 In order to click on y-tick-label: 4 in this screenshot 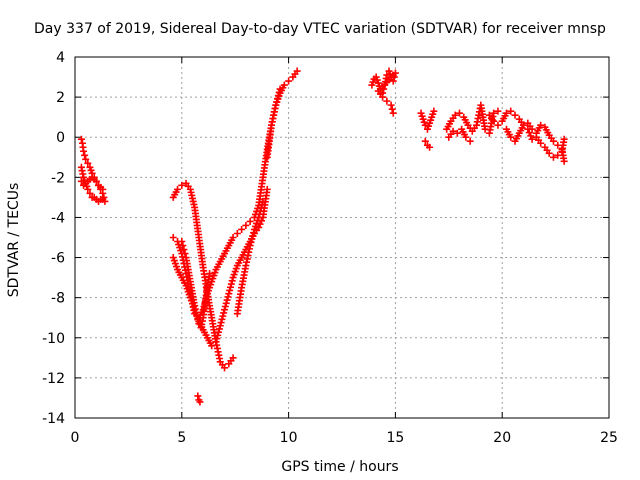, I will do `click(60, 58)`.